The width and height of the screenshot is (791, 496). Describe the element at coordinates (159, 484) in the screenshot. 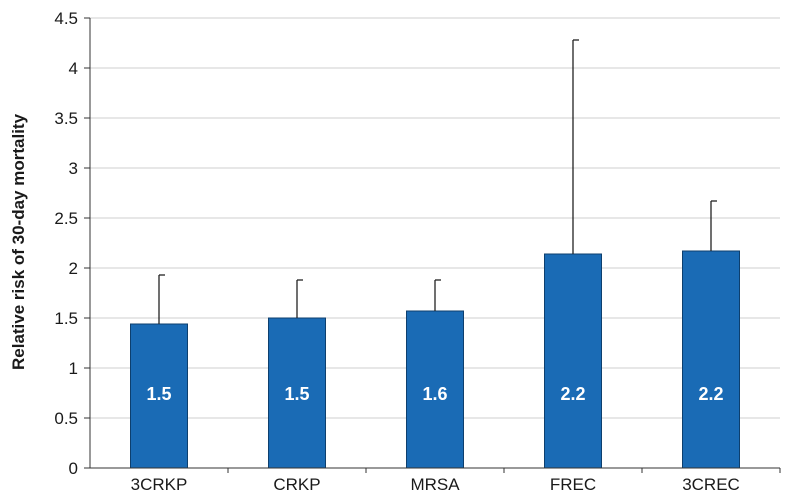

I see `x-category-label: 3CRKP` at that location.